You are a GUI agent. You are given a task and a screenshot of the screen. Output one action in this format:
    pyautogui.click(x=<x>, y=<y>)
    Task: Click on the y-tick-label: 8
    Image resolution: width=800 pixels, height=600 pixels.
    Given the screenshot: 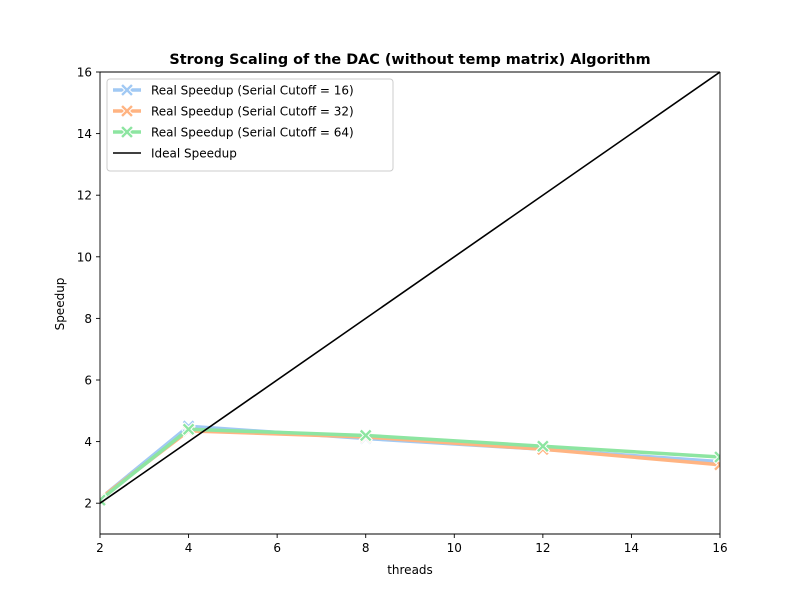 What is the action you would take?
    pyautogui.click(x=88, y=319)
    